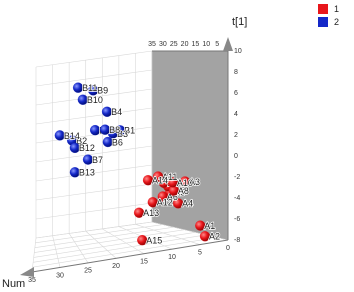  I want to click on z-tick-label: 10, so click(238, 51).